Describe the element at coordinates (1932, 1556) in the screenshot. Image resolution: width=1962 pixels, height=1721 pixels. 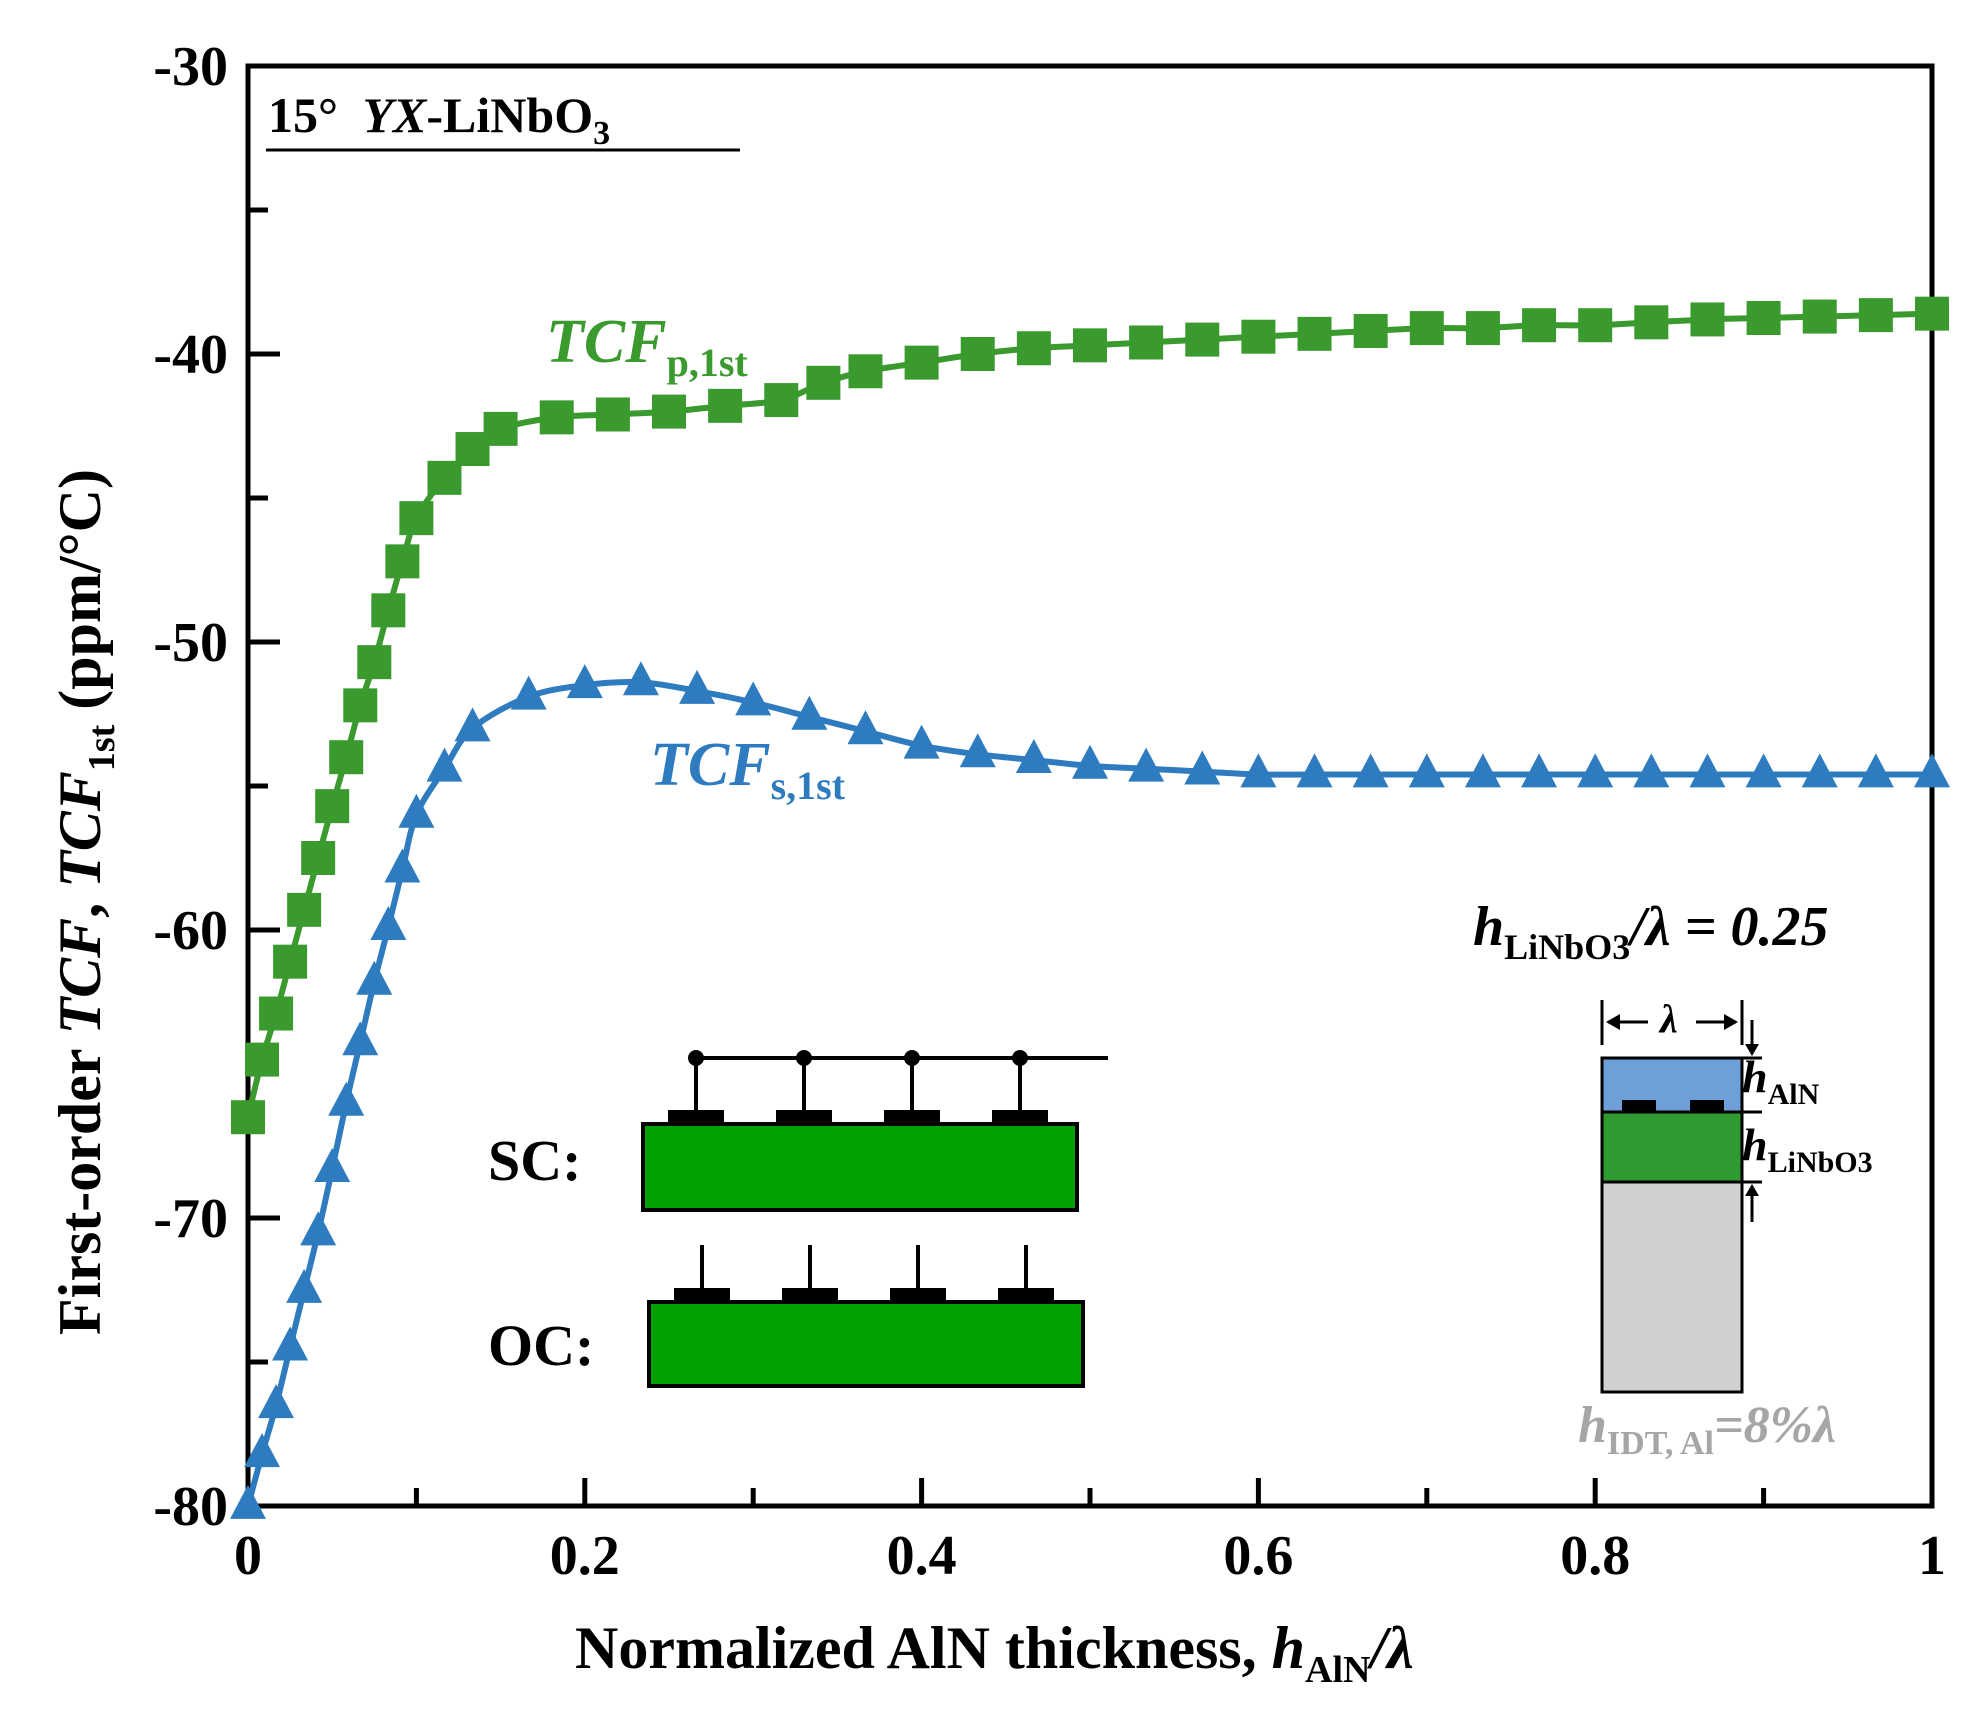
I see `x-tick-label: 1` at that location.